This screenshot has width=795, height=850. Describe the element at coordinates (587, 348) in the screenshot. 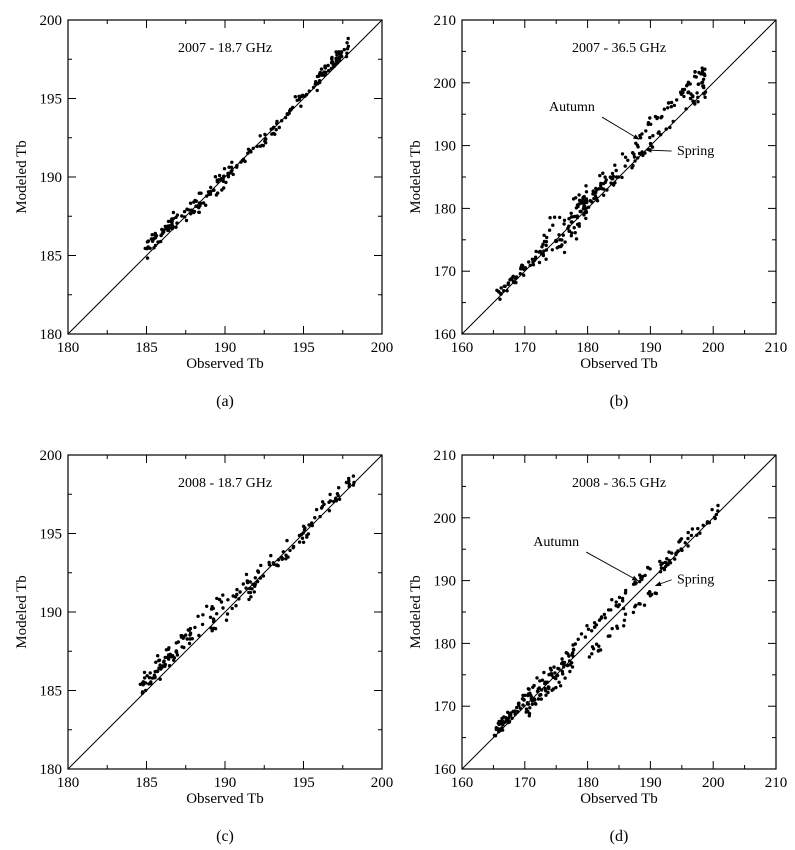

I see `x-tick-label: 180` at that location.